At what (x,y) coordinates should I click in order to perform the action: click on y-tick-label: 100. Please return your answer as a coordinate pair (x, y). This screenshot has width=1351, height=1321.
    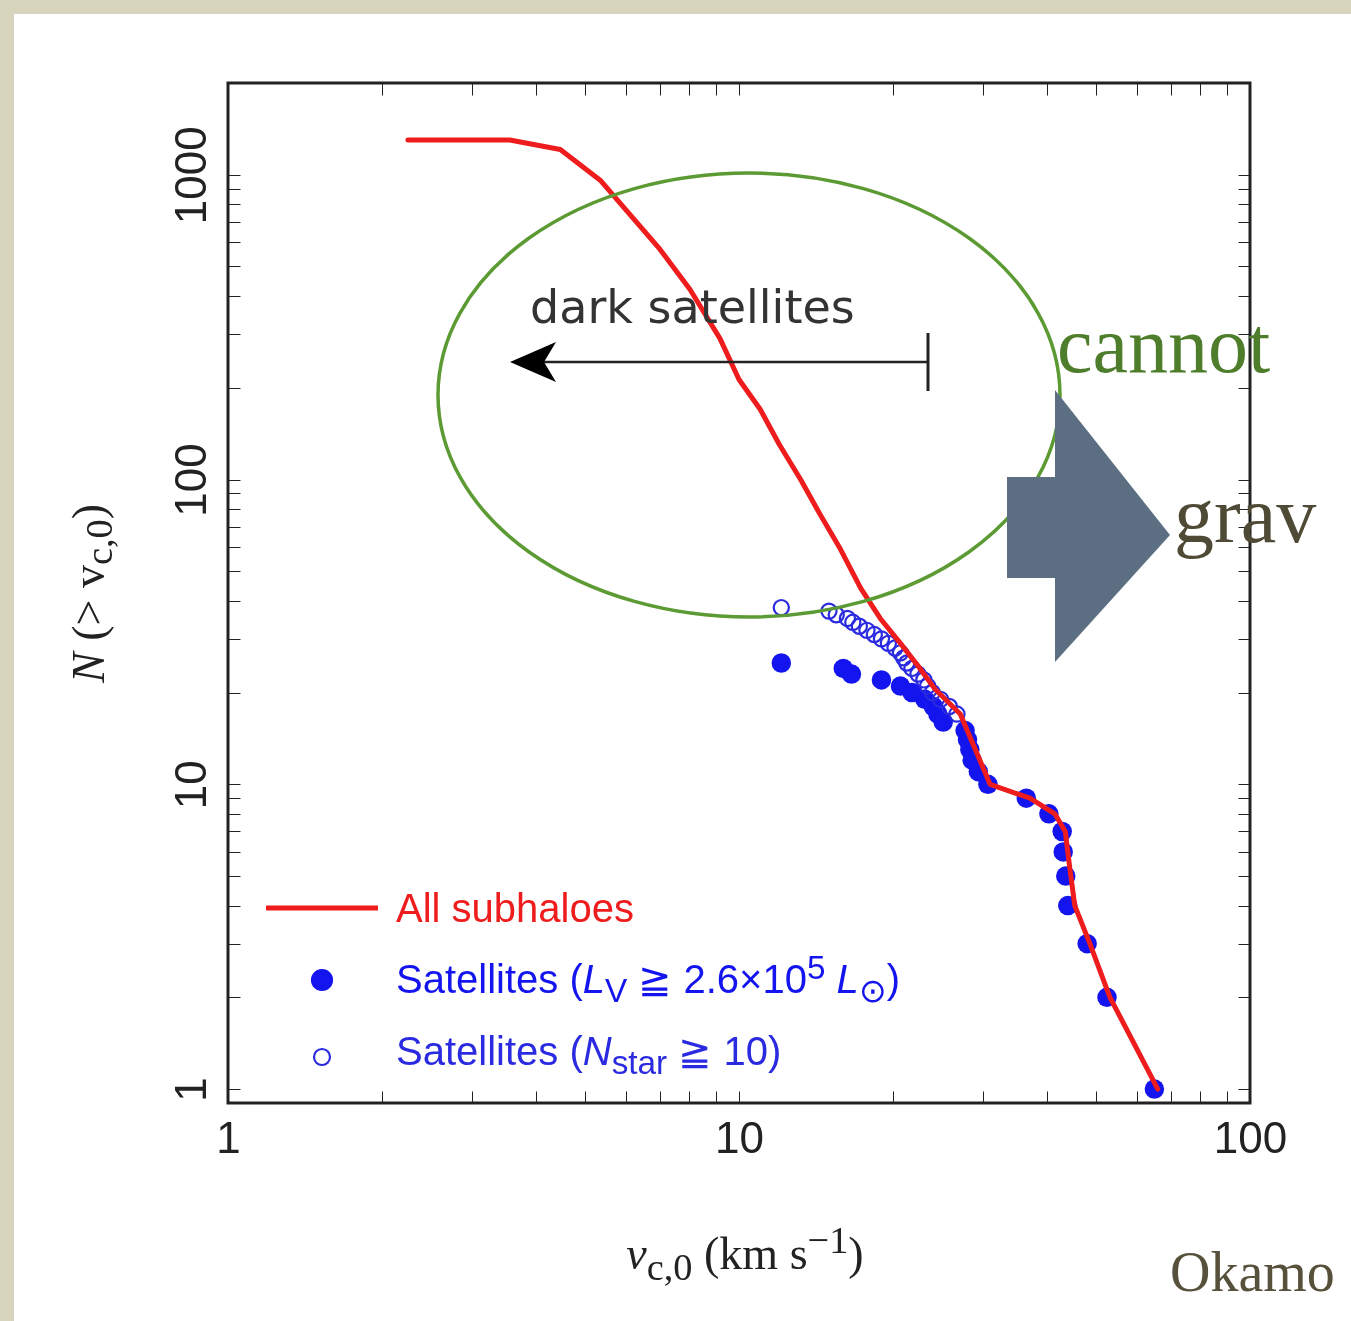
    Looking at the image, I should click on (190, 480).